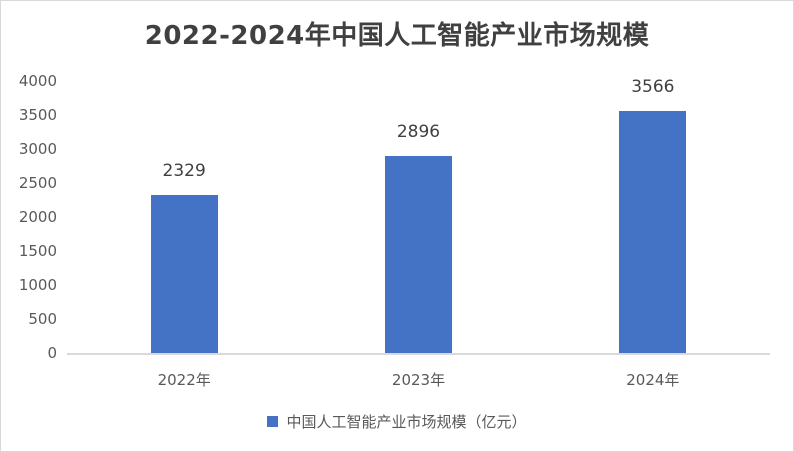  Describe the element at coordinates (397, 36) in the screenshot. I see `chart-title: 2022-2024年中国人工智能产业市场规模` at that location.